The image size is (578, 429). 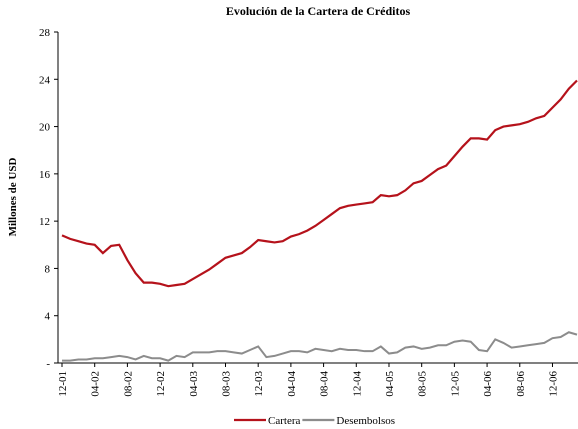 I want to click on chart-title: Evolución de la Cartera de Créditos, so click(x=318, y=11).